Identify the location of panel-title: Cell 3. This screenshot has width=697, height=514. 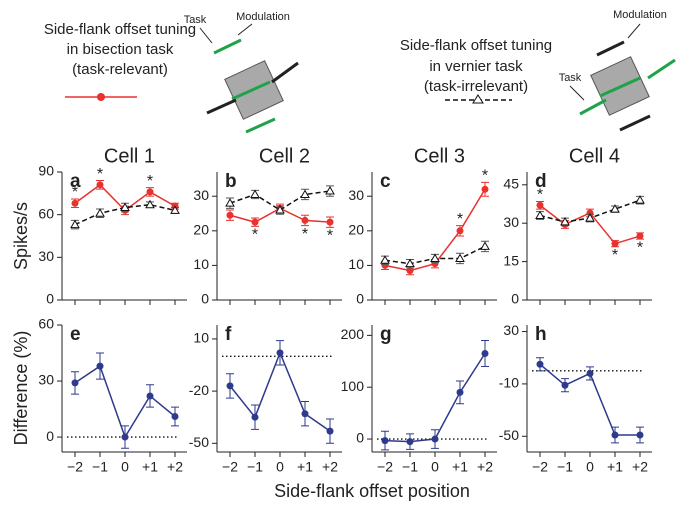
(439, 156).